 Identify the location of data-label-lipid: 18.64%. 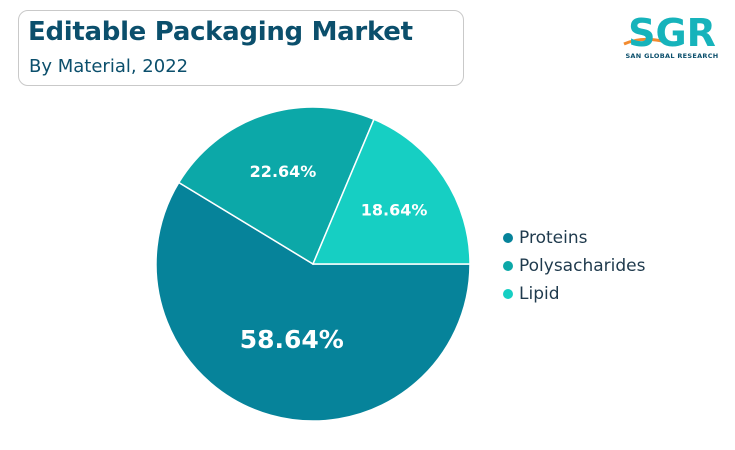
(394, 210).